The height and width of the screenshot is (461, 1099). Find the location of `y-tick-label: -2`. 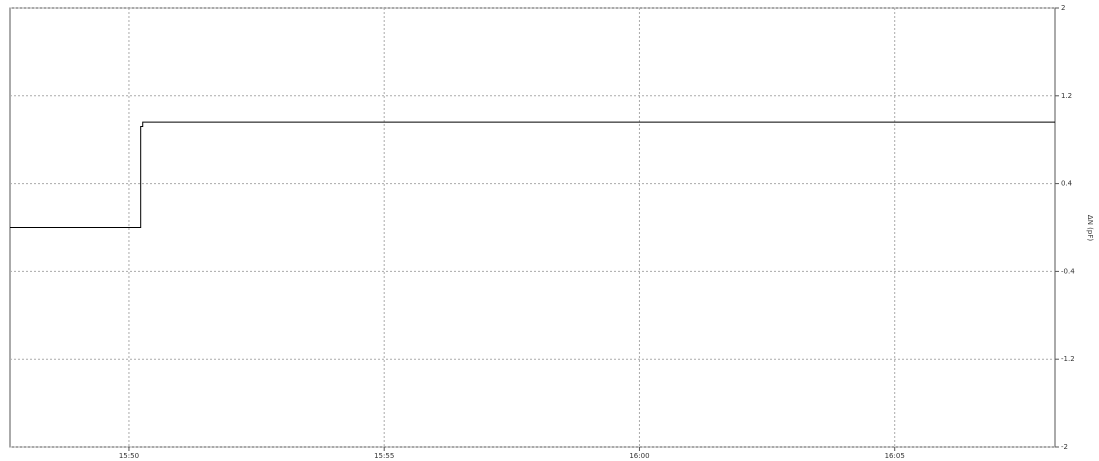

y-tick-label: -2 is located at coordinates (1064, 447).